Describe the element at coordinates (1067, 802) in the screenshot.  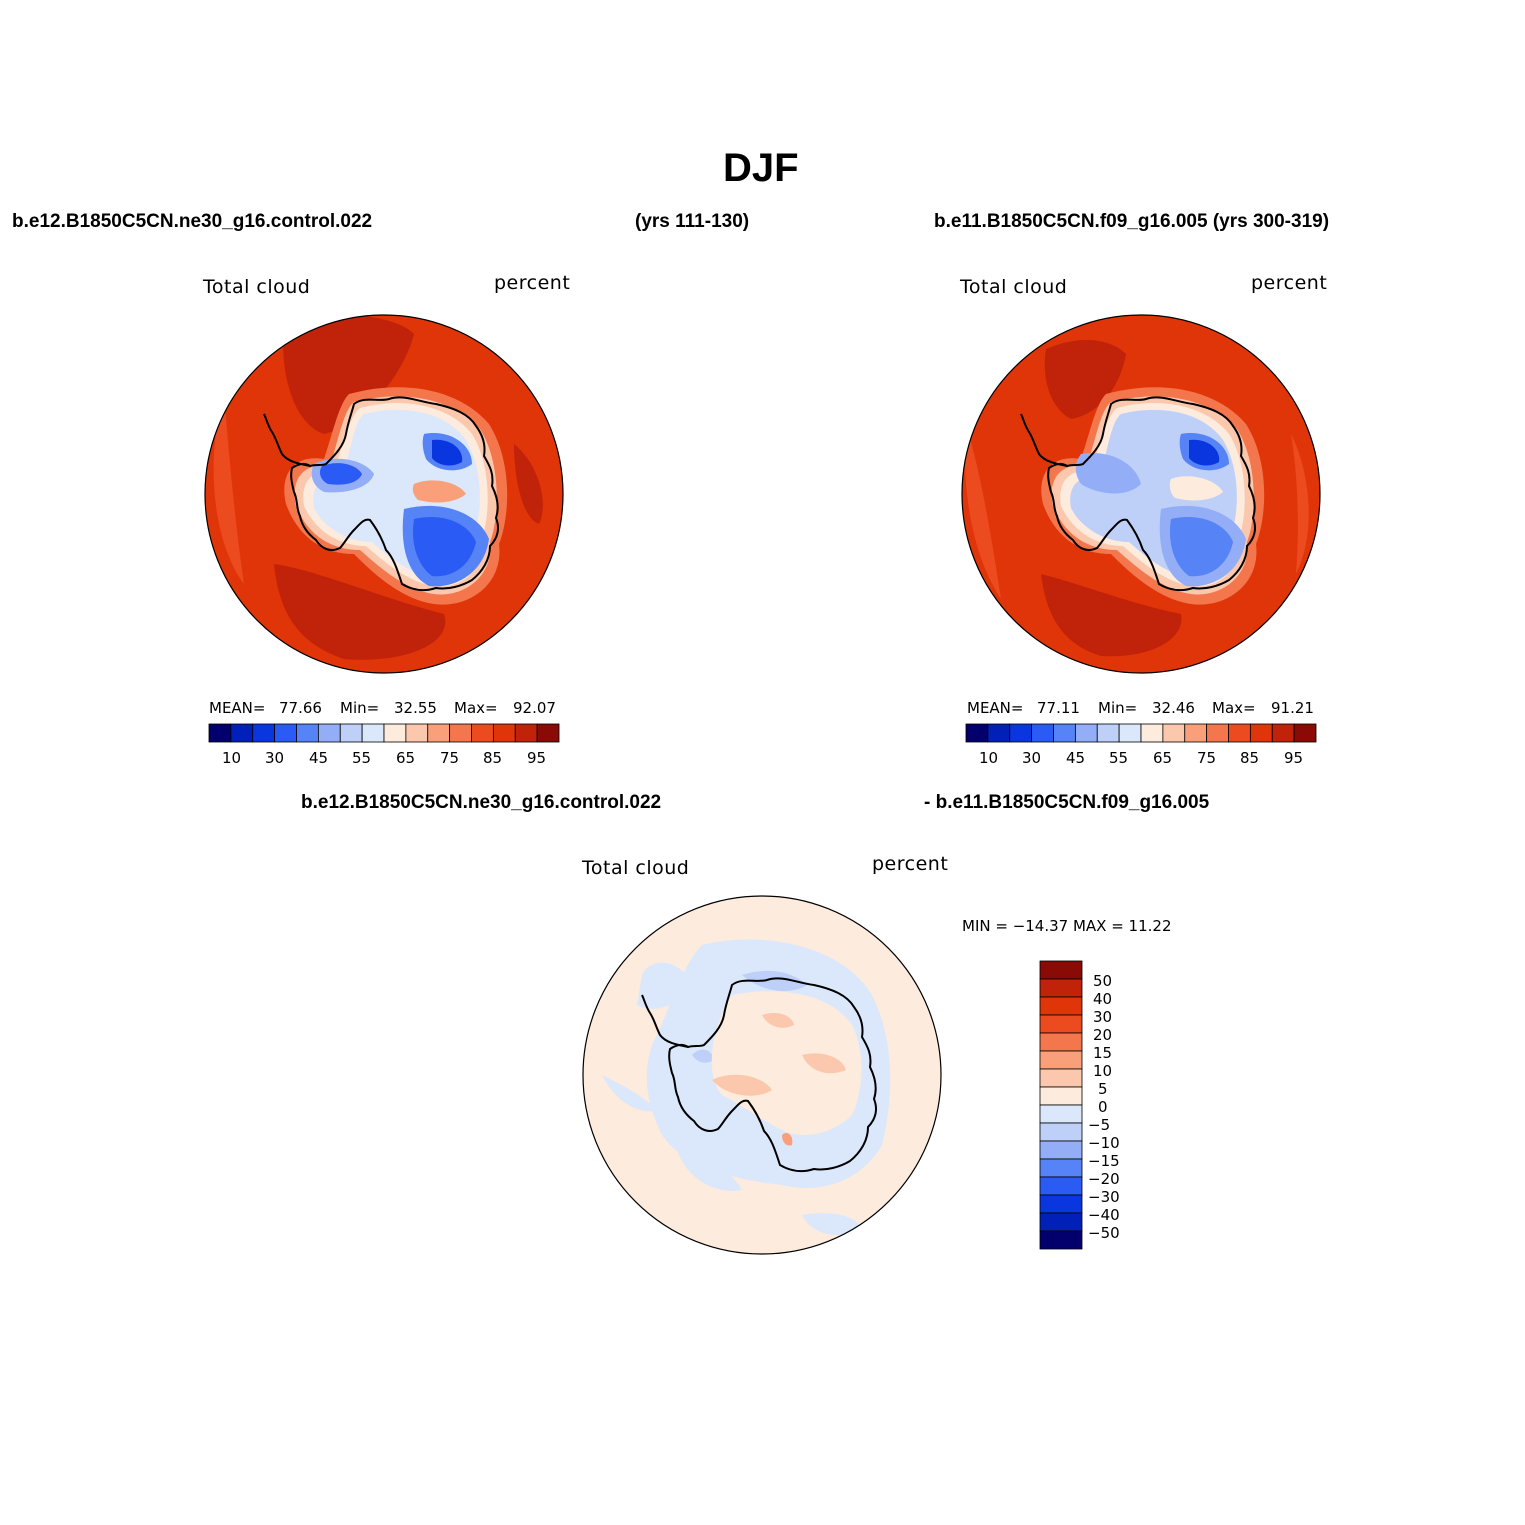
I see `bottom-case-b-title: - b.e11.B1850C5CN.f09_g16.005` at that location.